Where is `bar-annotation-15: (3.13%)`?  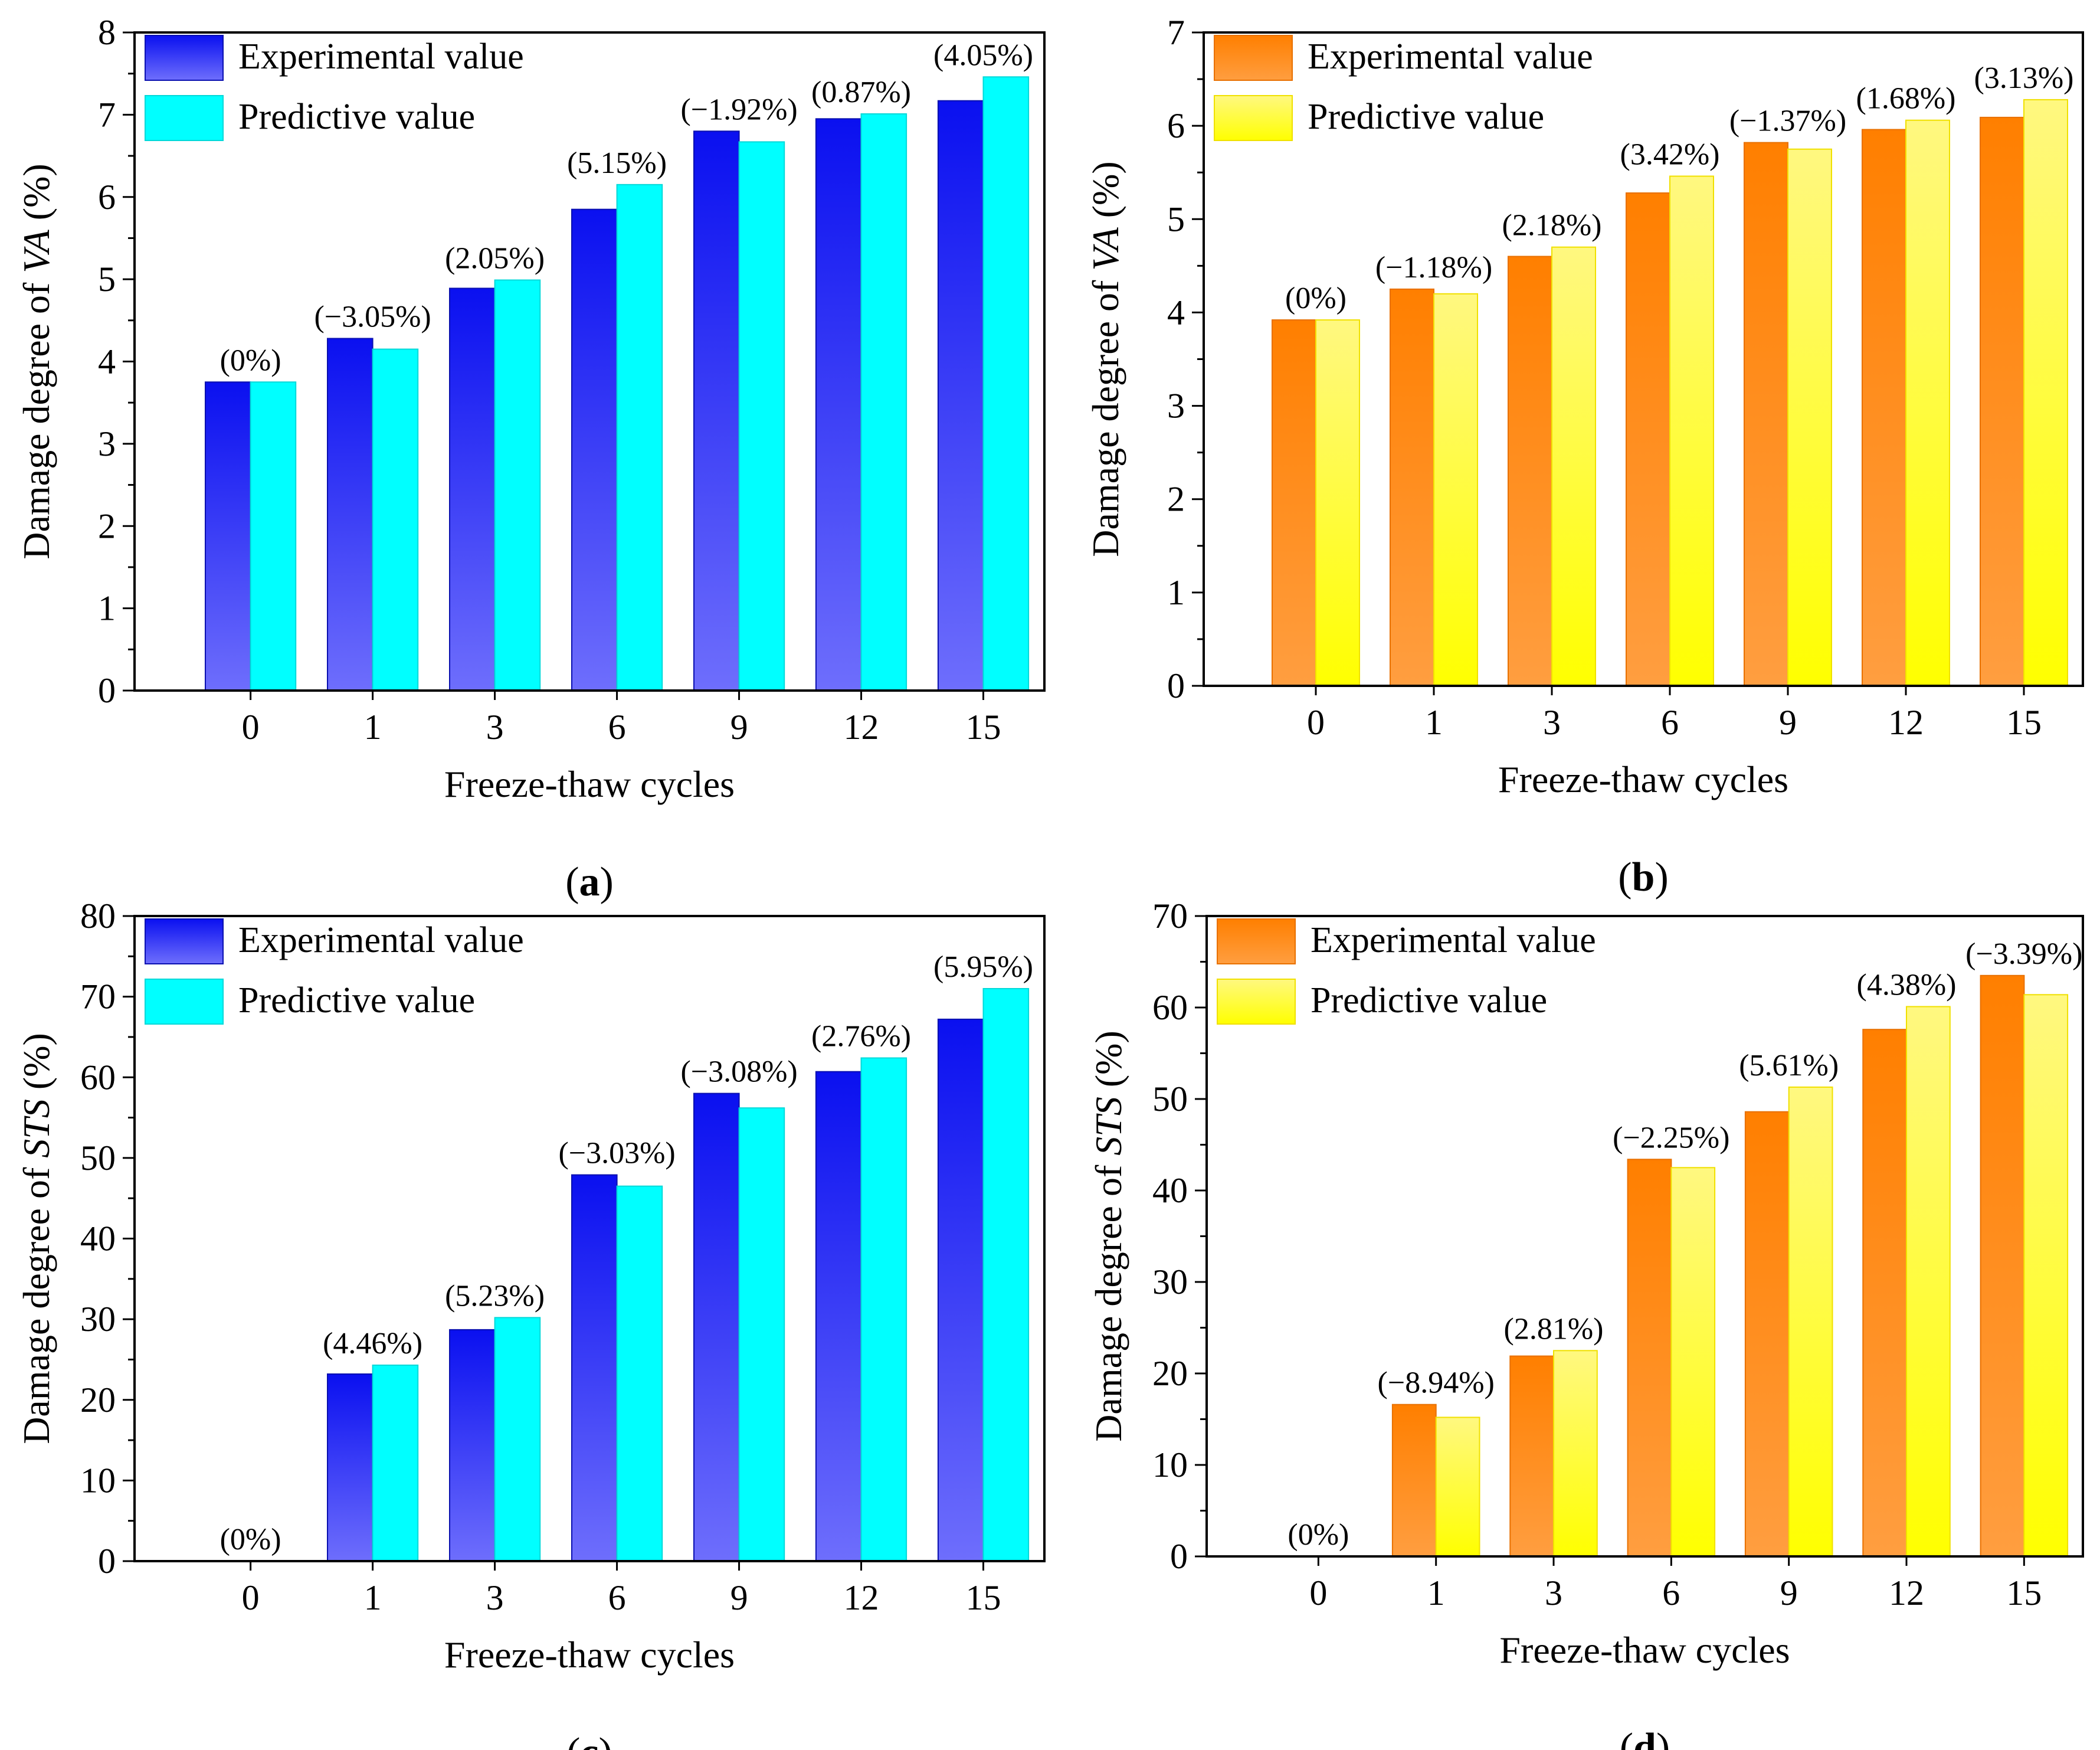 bar-annotation-15: (3.13%) is located at coordinates (2024, 78).